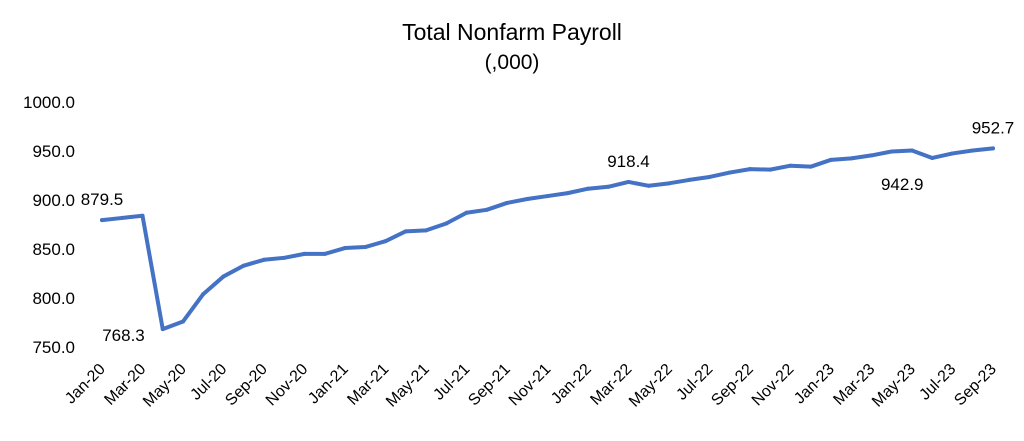 The height and width of the screenshot is (441, 1024). Describe the element at coordinates (975, 385) in the screenshot. I see `x-tick-label: Sep-23` at that location.